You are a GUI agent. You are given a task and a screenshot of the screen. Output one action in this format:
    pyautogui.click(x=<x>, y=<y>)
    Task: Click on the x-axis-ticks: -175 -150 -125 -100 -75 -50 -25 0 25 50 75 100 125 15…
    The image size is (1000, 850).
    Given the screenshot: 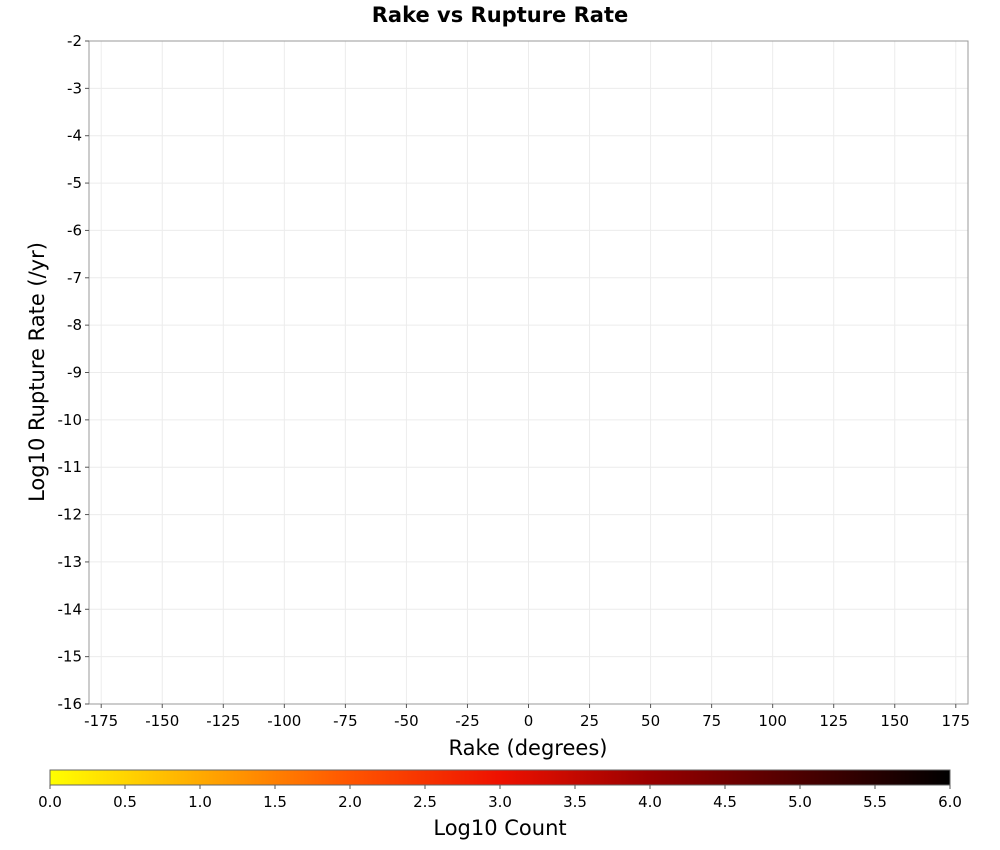 What is the action you would take?
    pyautogui.click(x=527, y=717)
    